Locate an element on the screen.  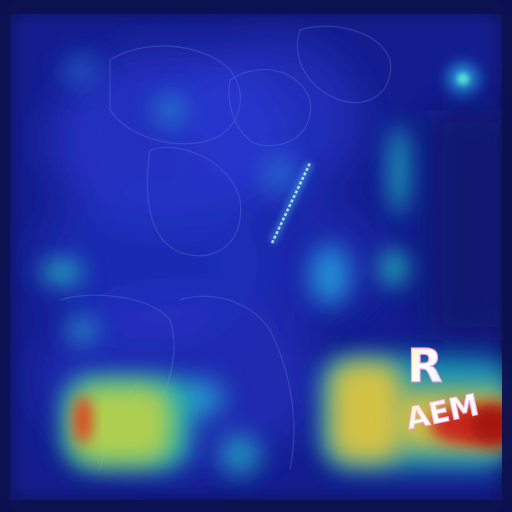
side-marker: R is located at coordinates (425, 365).